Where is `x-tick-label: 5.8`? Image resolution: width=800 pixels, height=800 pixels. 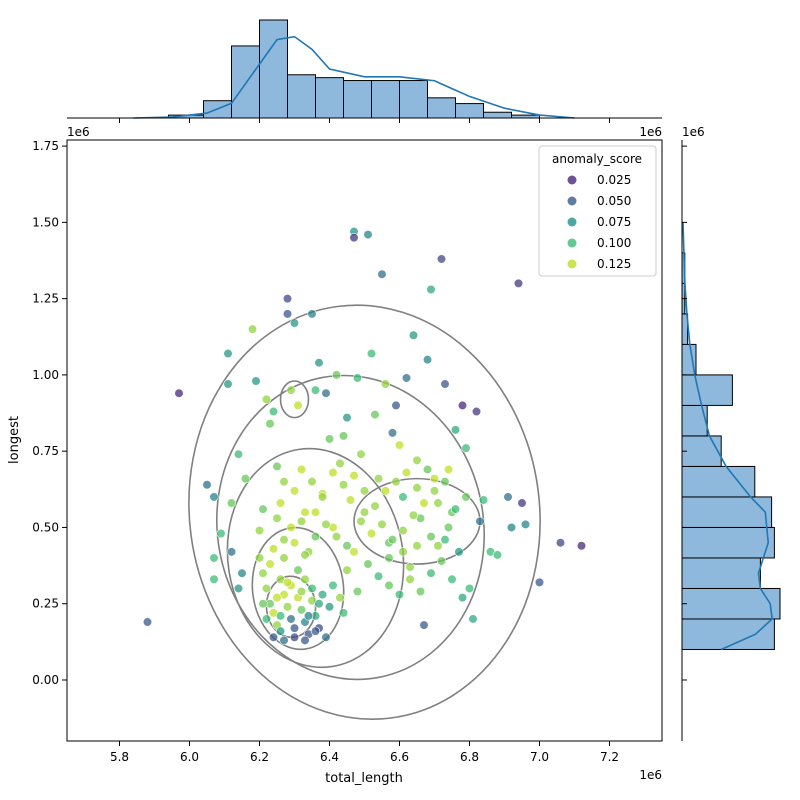
x-tick-label: 5.8 is located at coordinates (119, 757).